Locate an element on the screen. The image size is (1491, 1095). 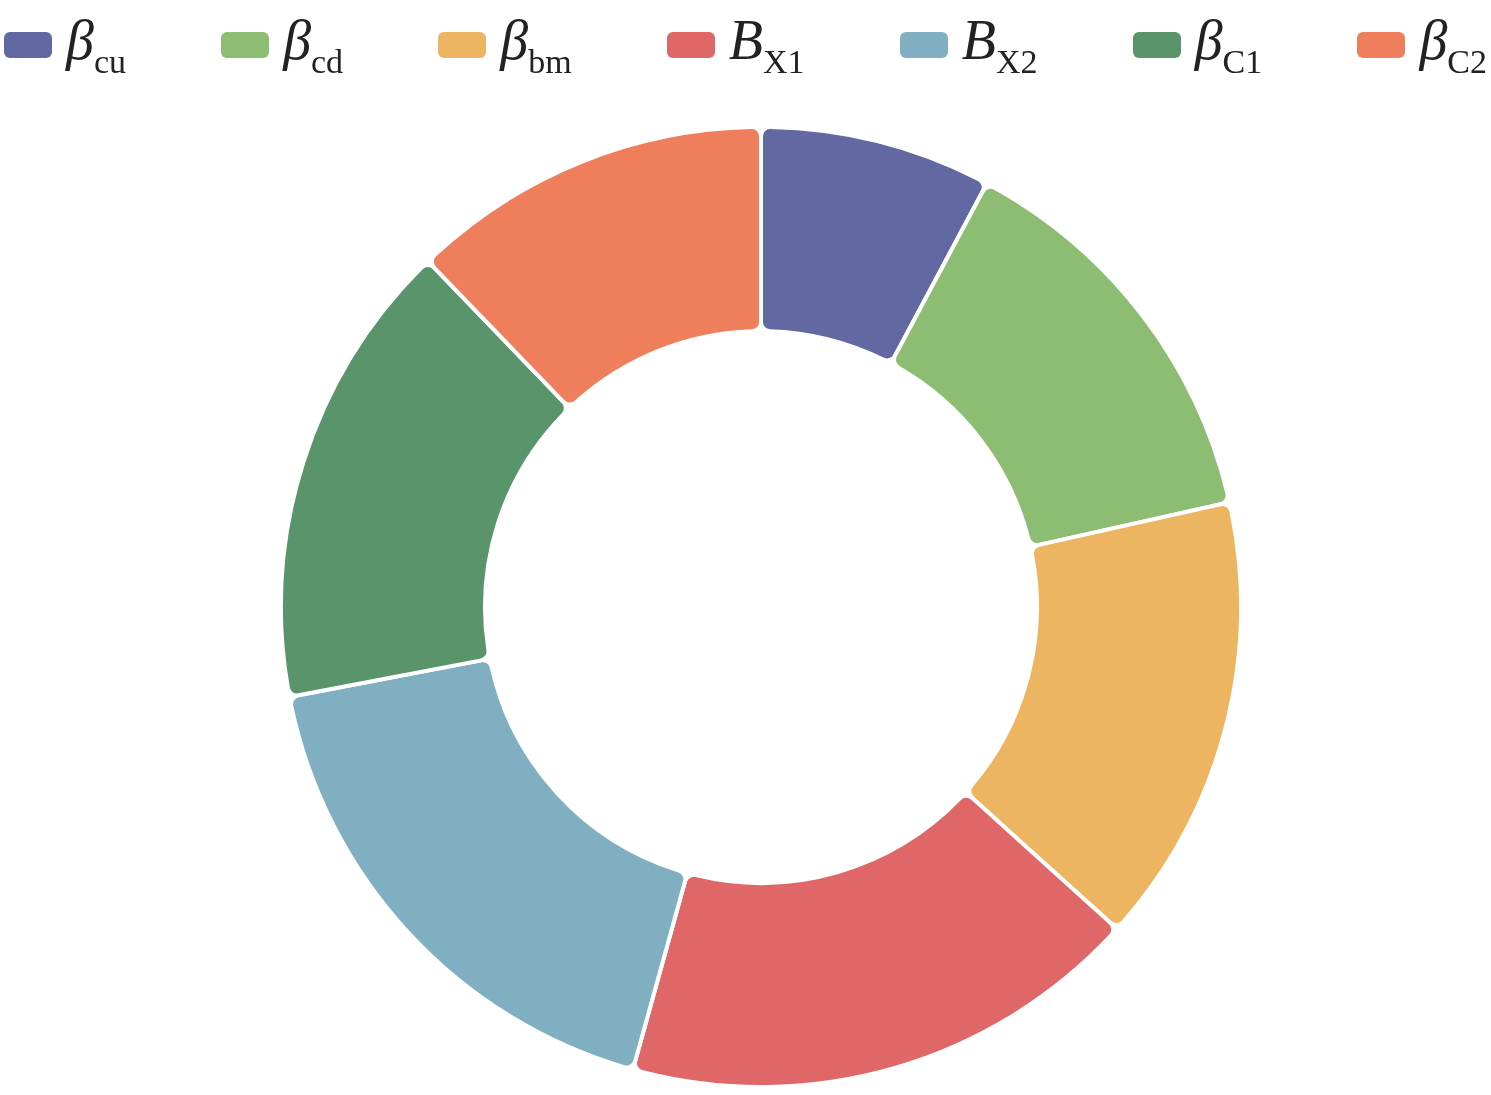
legend-label: B$_{X2}$ is located at coordinates (999, 44).